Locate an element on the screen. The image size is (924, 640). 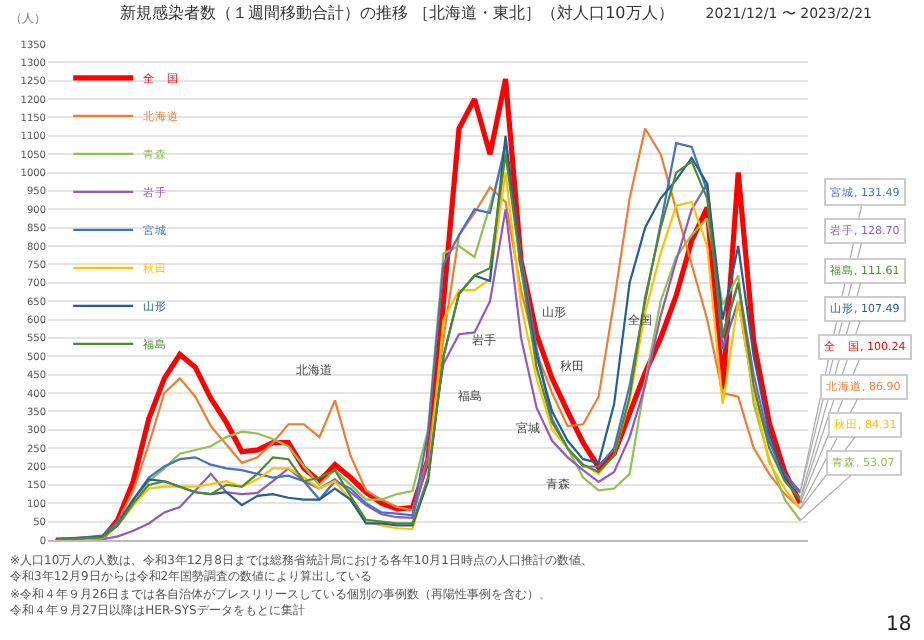
chart-title: 新規感染者数（１週間移動合計）の推移 ［北海道・東北］（対人口10万人） is located at coordinates (397, 12).